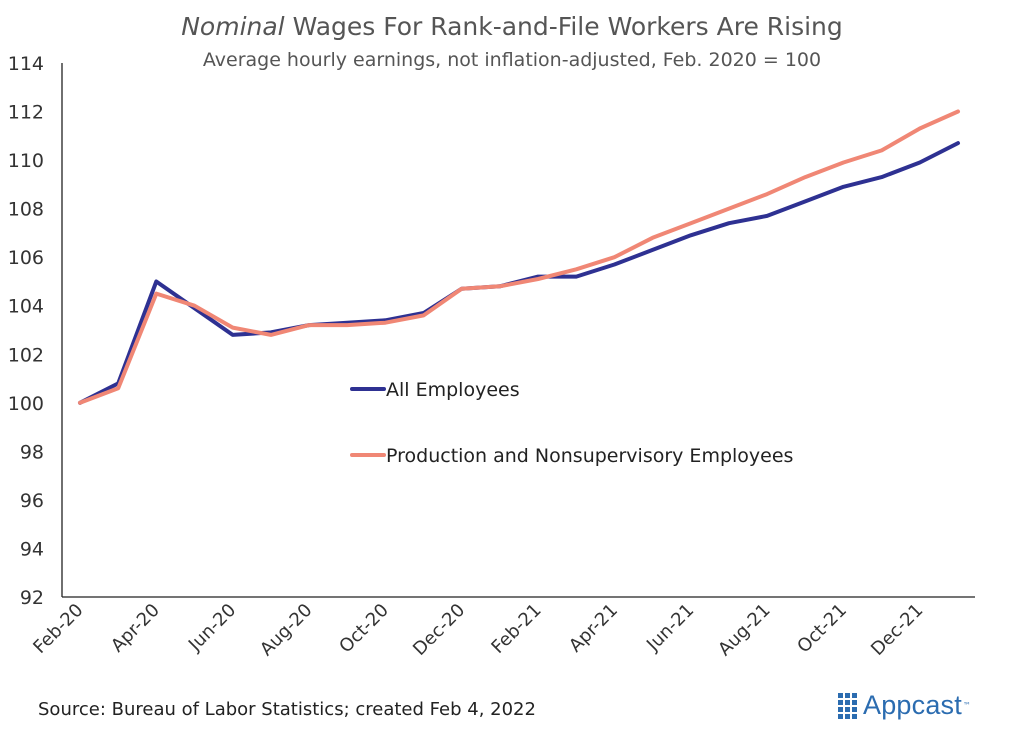 The width and height of the screenshot is (1024, 742). Describe the element at coordinates (364, 629) in the screenshot. I see `x-tick-label: Oct-20` at that location.